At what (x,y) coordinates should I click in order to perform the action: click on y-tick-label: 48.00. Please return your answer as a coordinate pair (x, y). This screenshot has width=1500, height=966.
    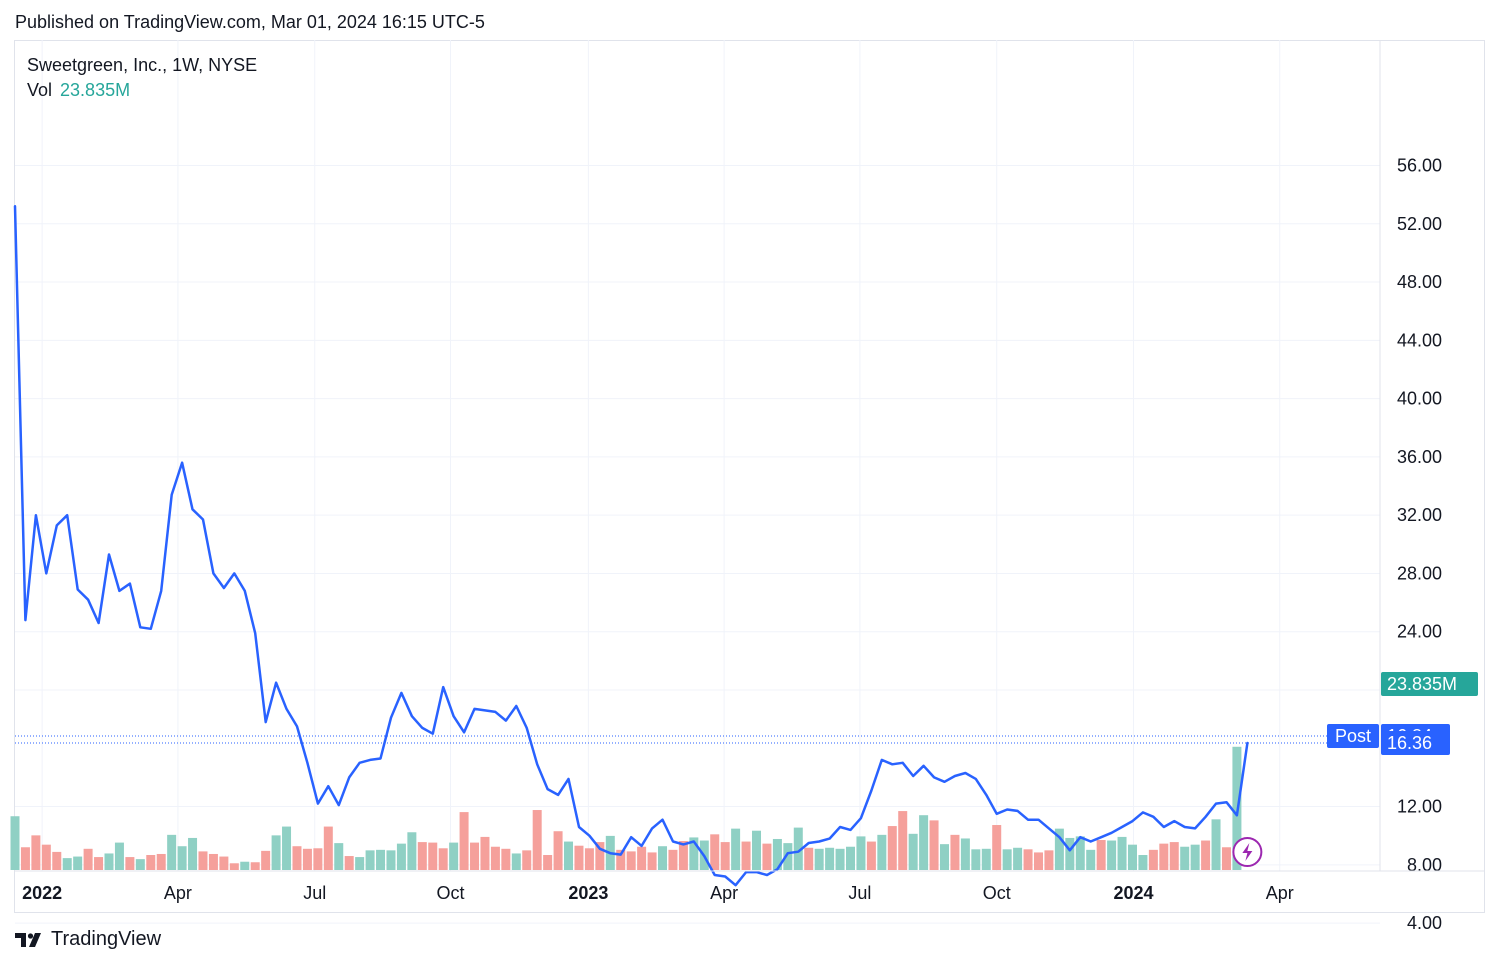
    Looking at the image, I should click on (1419, 282).